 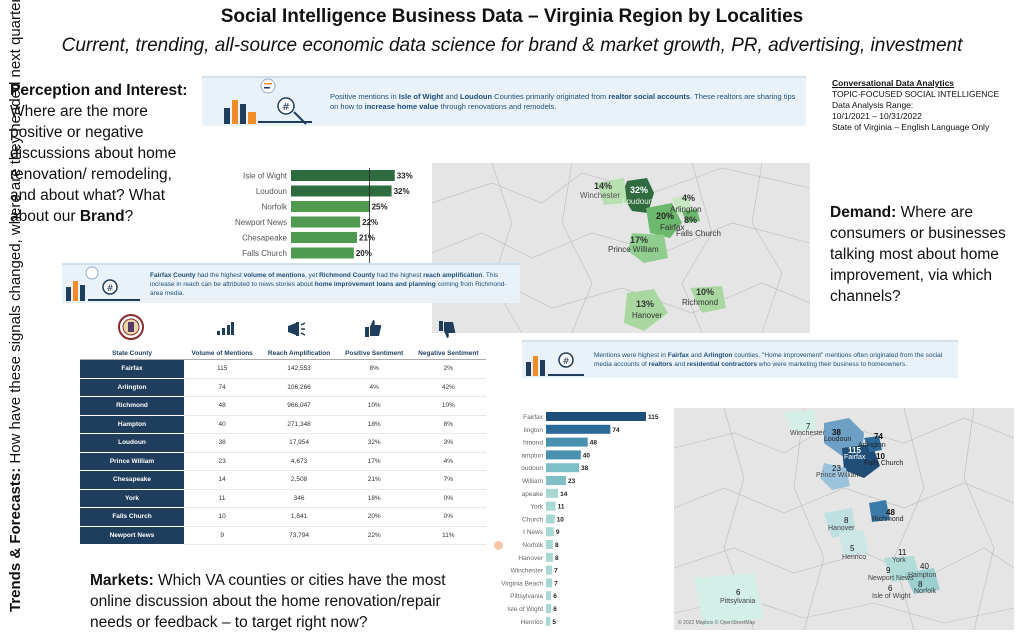 What do you see at coordinates (653, 417) in the screenshot?
I see `bar-value-label: 115` at bounding box center [653, 417].